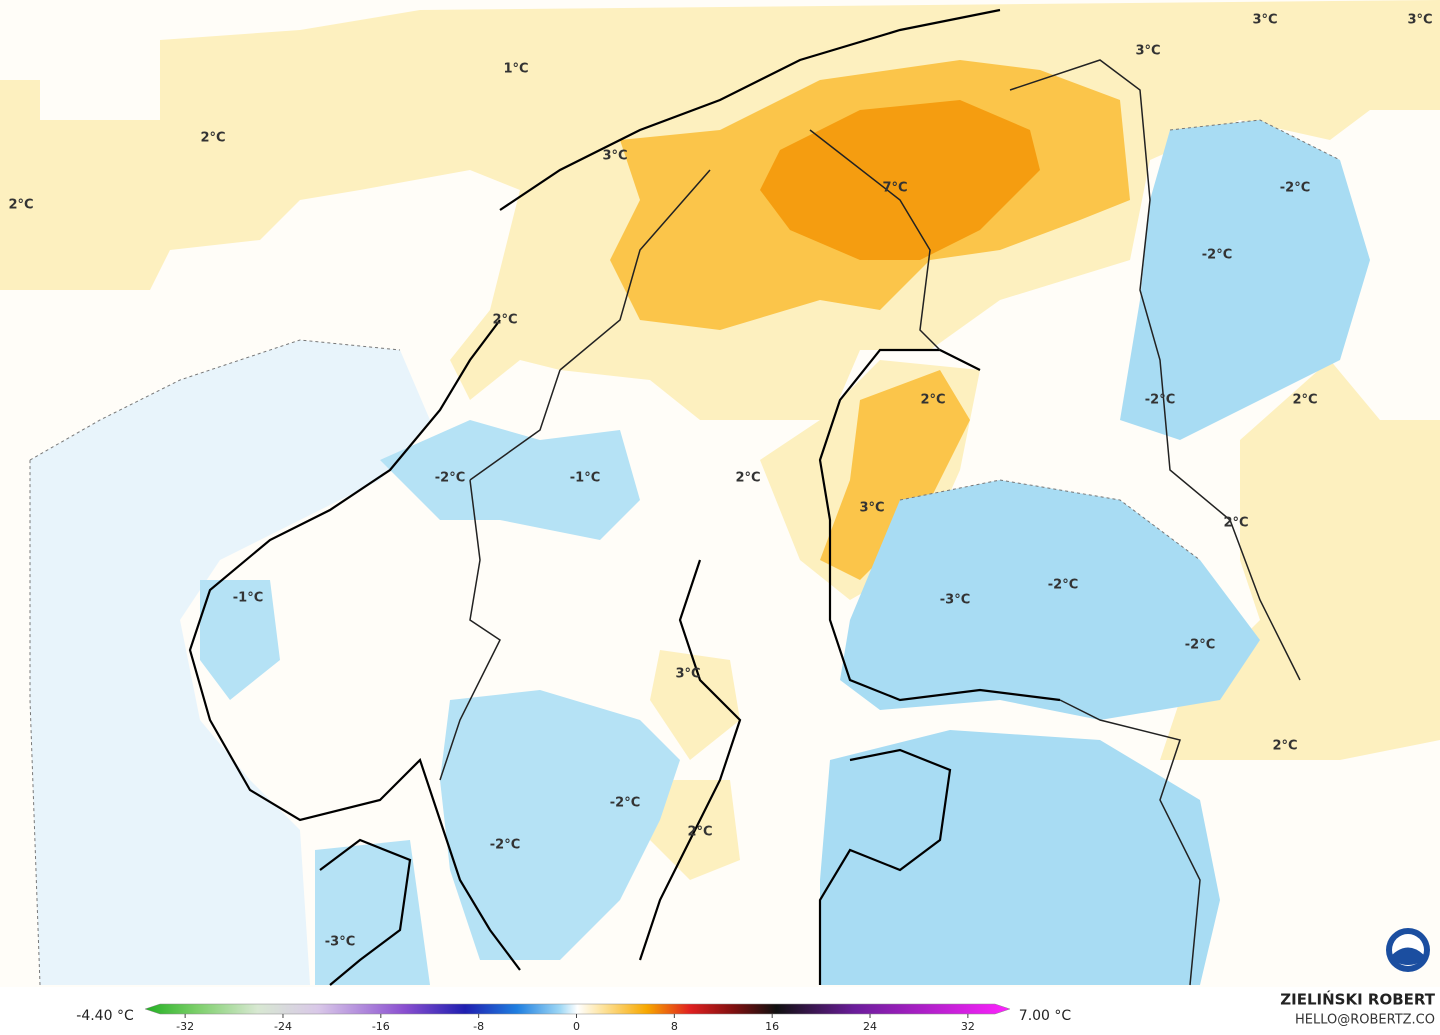 The width and height of the screenshot is (1440, 1035). What do you see at coordinates (105, 1016) in the screenshot?
I see `colorbar-min: -4.40 °C` at bounding box center [105, 1016].